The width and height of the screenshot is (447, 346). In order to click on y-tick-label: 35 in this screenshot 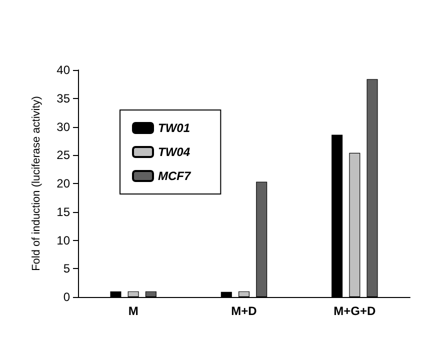, I will do `click(63, 98)`.